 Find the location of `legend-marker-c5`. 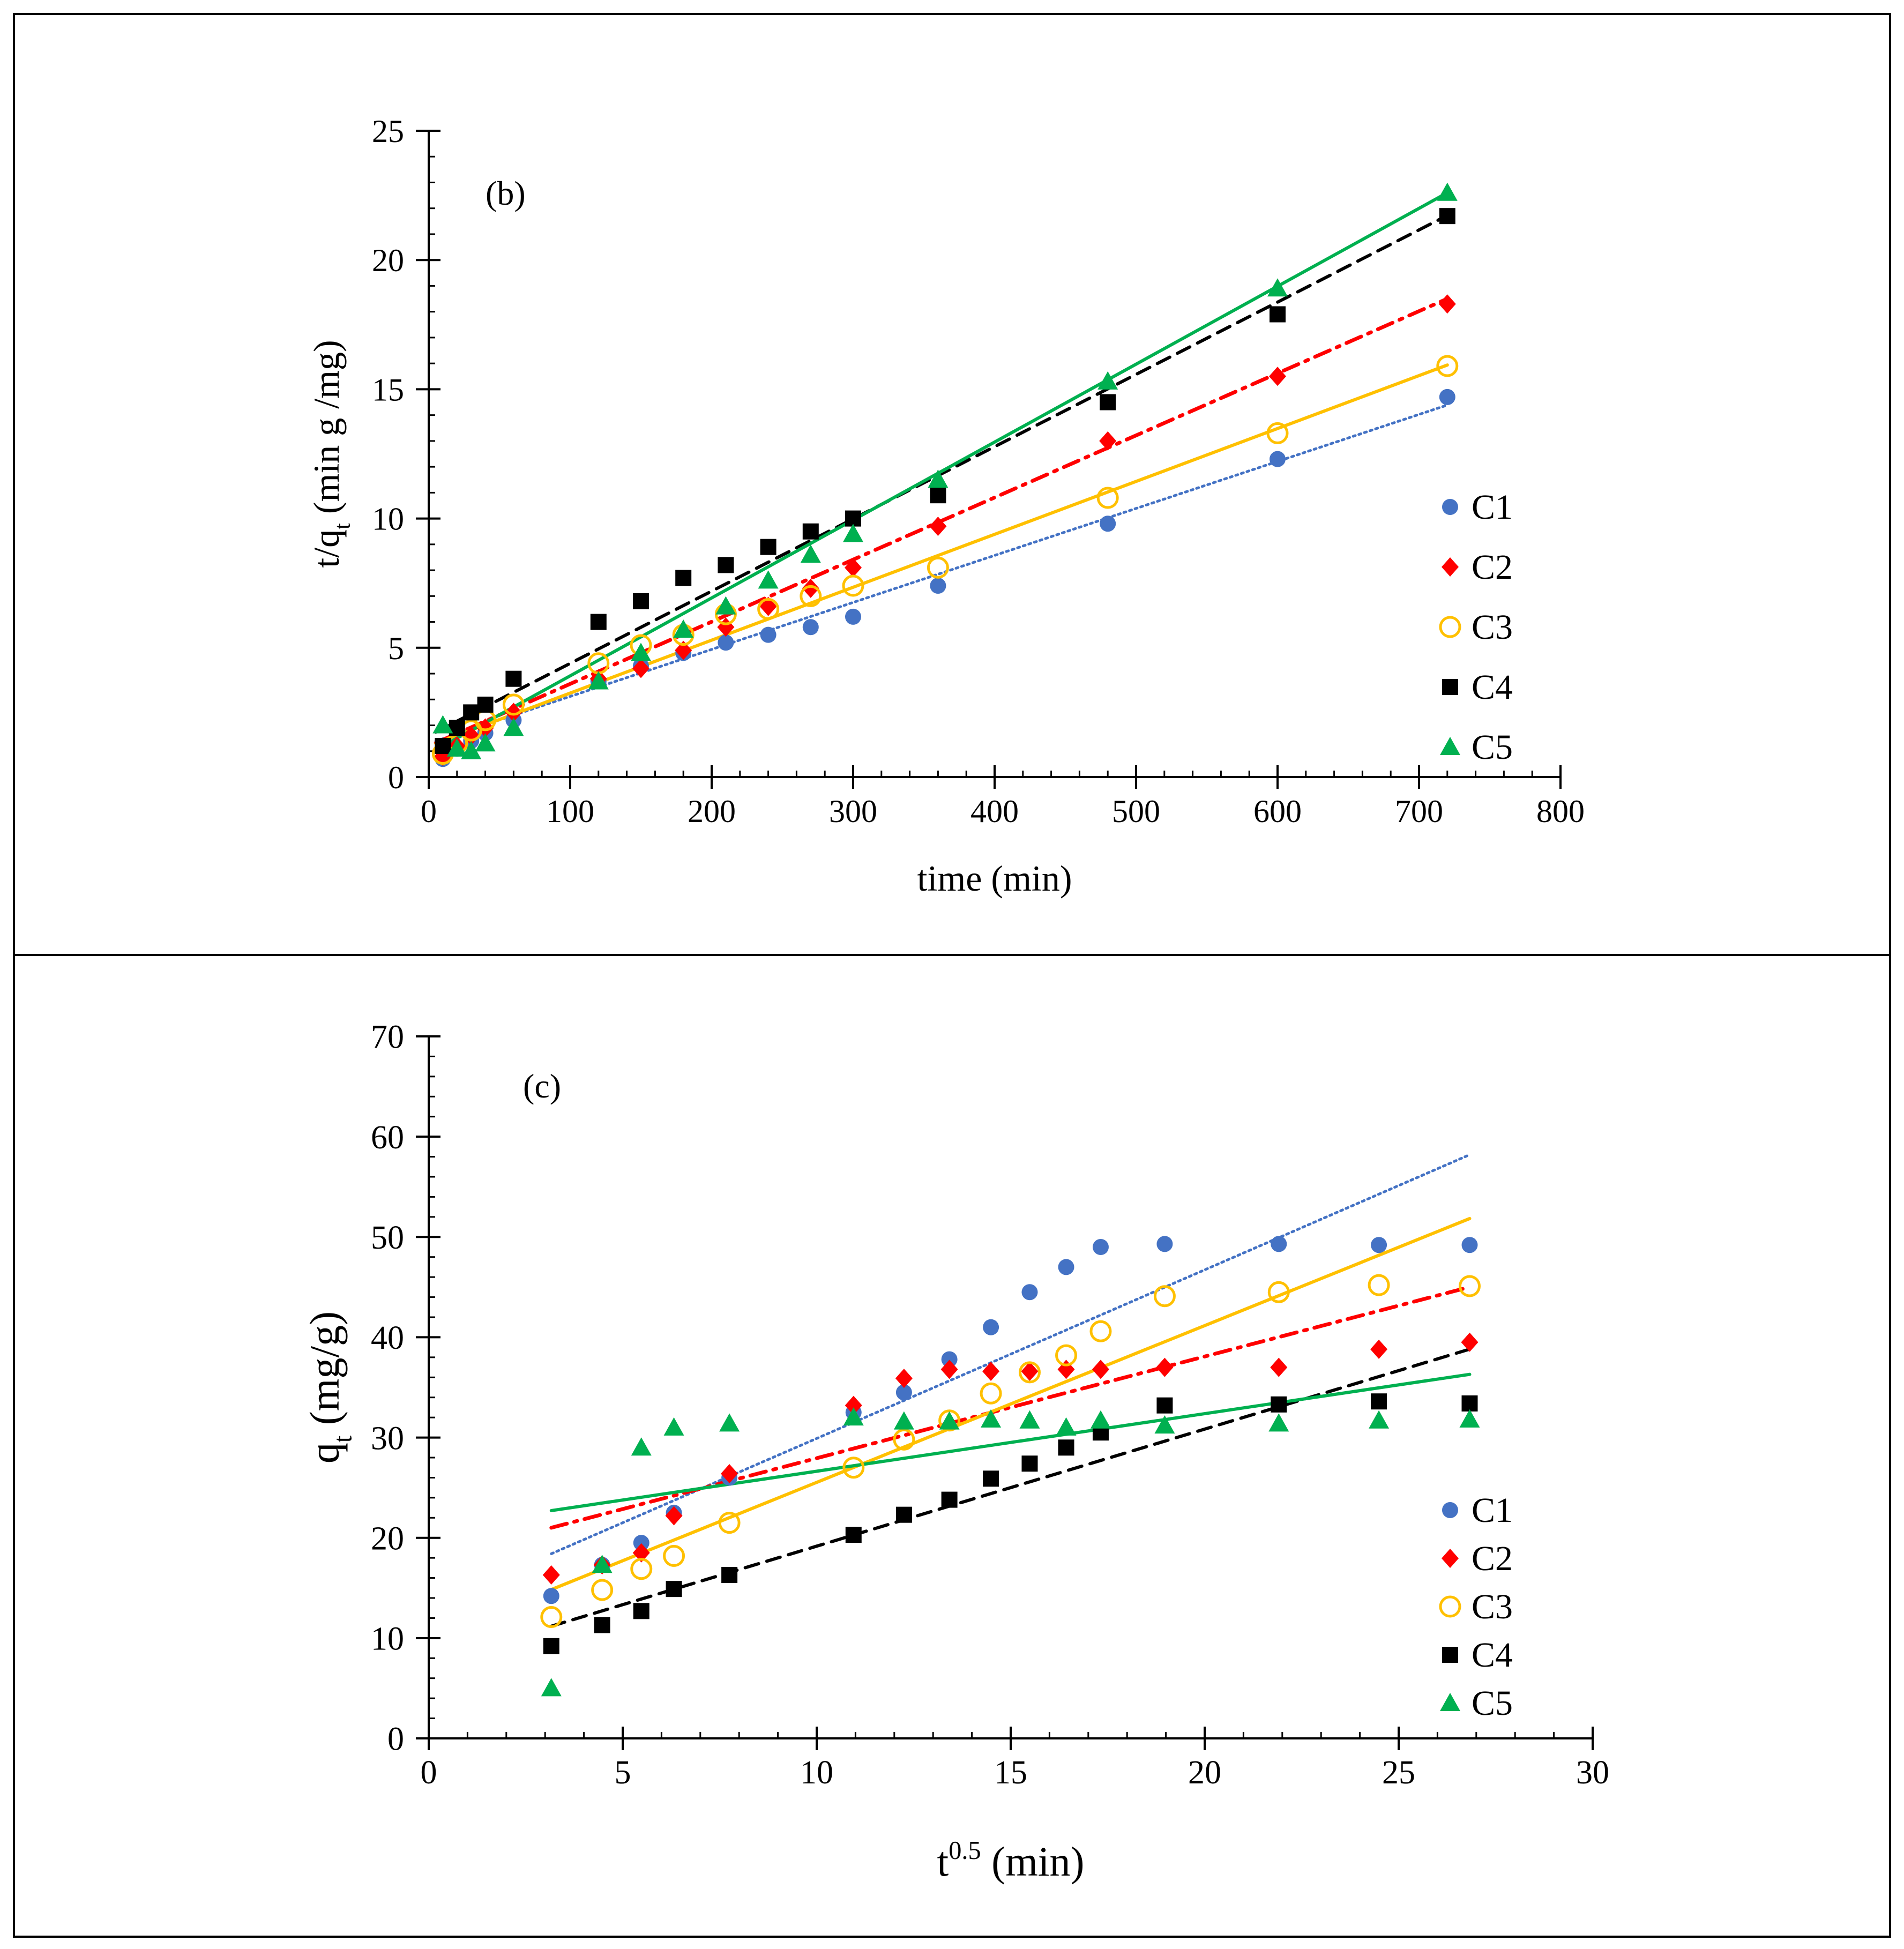

legend-marker-c5 is located at coordinates (1450, 746).